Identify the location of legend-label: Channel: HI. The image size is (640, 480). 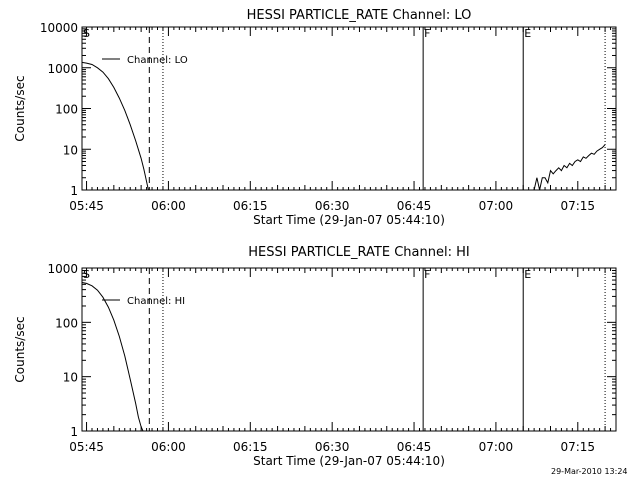
(156, 301).